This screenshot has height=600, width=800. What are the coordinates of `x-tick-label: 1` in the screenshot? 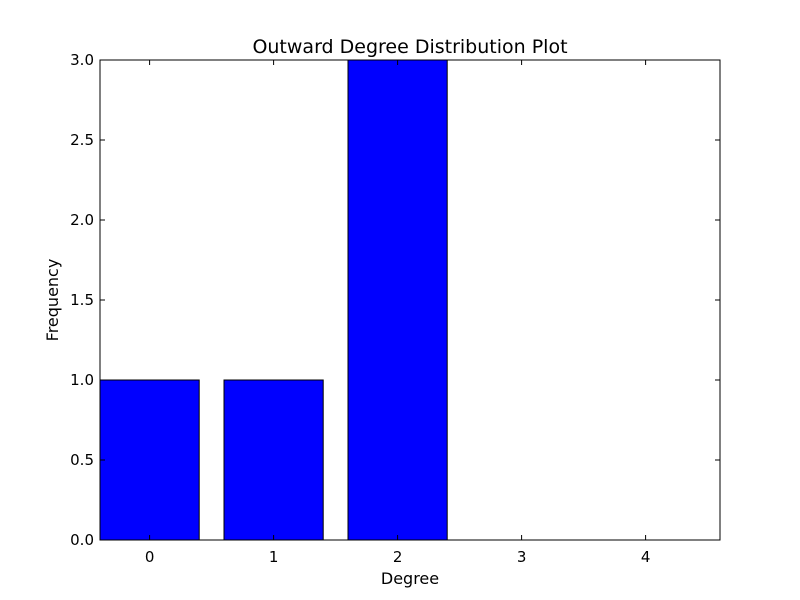 It's located at (274, 557).